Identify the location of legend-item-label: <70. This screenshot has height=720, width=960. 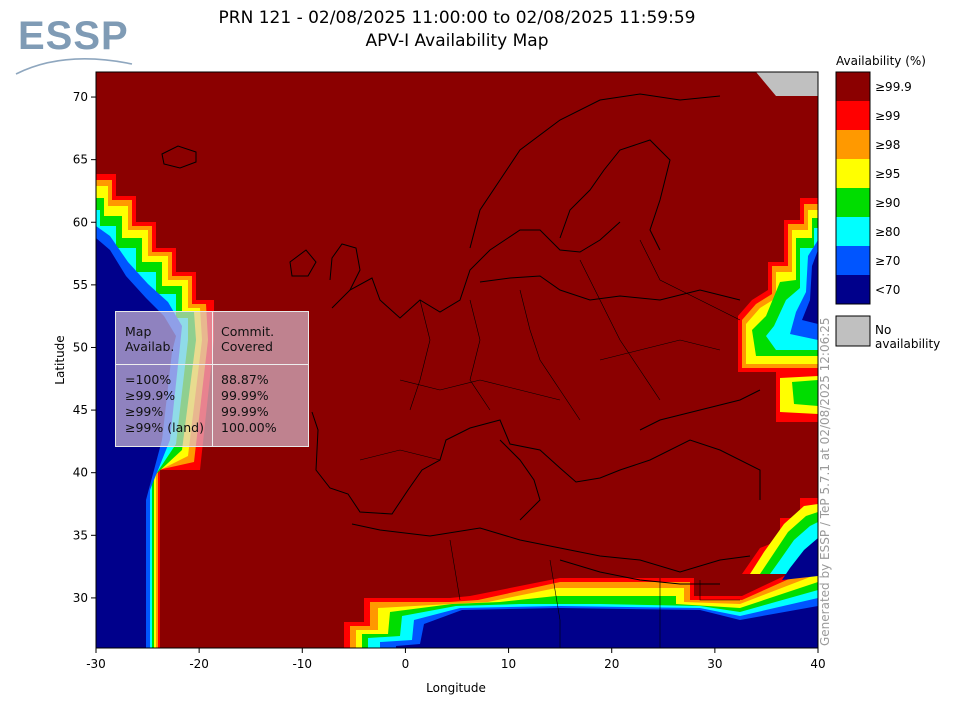
(888, 290).